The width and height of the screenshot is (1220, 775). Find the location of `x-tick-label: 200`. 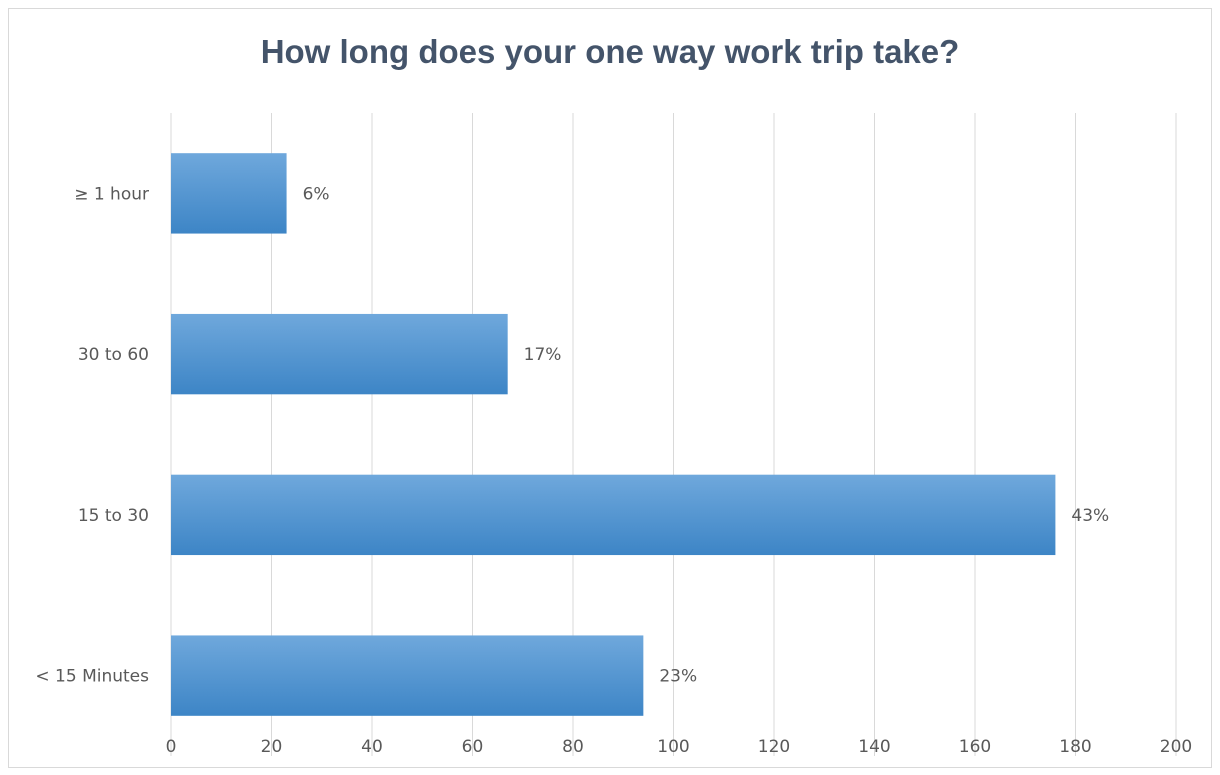

x-tick-label: 200 is located at coordinates (1176, 747).